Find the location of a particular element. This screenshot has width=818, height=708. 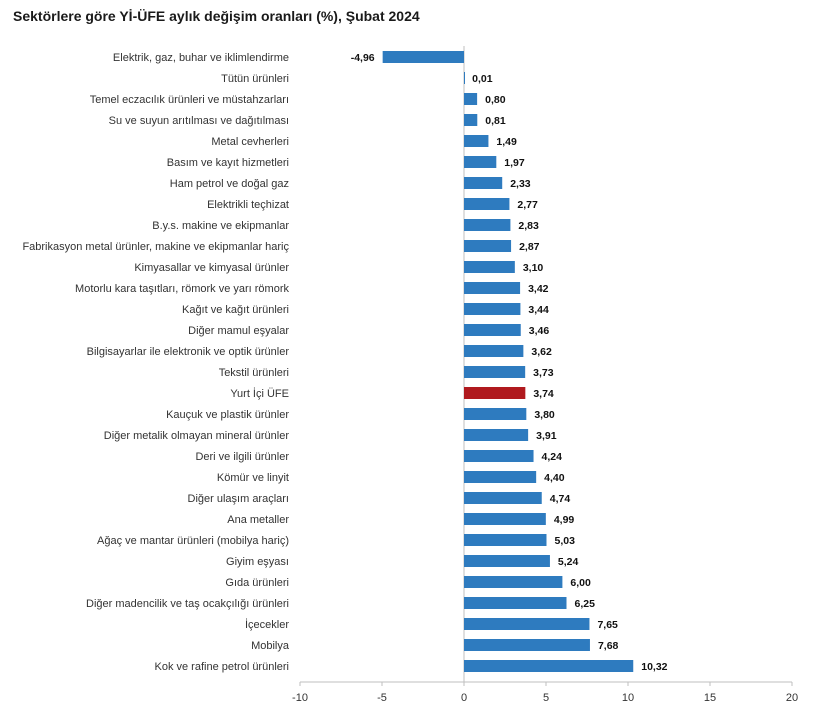

data-label: 7,68 is located at coordinates (608, 646).